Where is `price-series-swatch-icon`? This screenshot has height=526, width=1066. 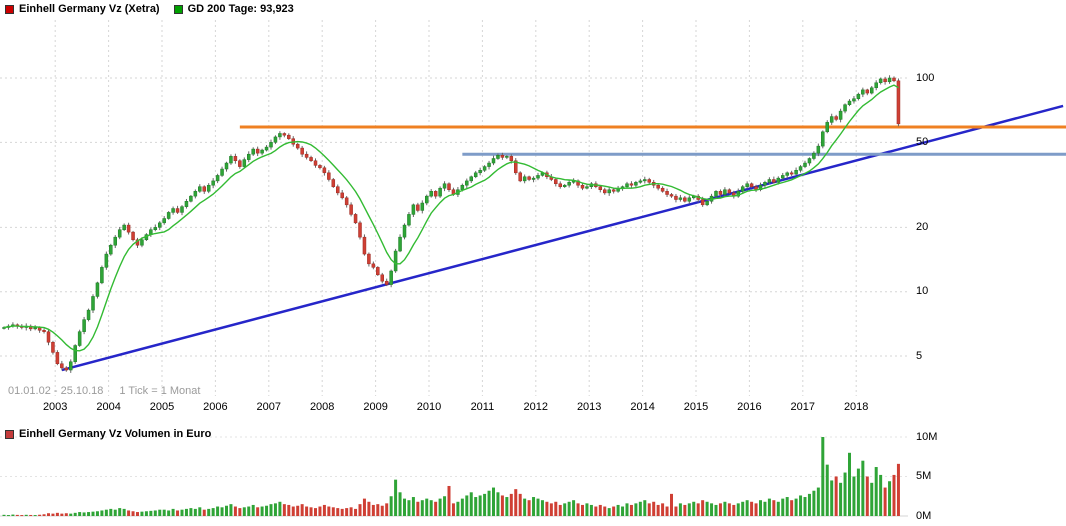 price-series-swatch-icon is located at coordinates (9, 9).